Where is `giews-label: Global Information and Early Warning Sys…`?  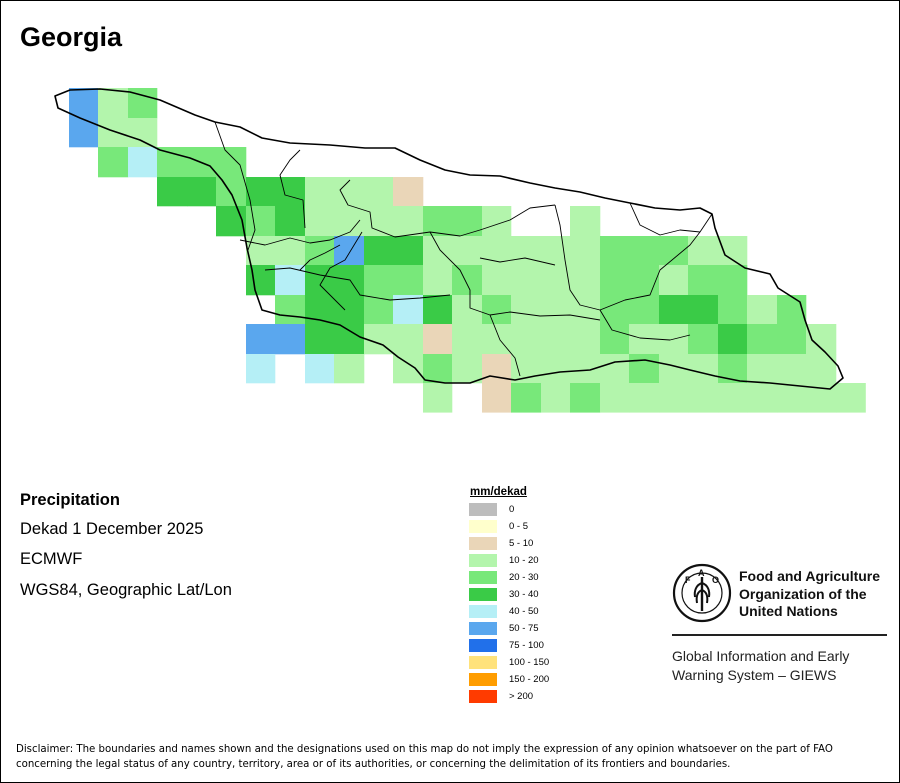 giews-label: Global Information and Early Warning Sys… is located at coordinates (760, 666).